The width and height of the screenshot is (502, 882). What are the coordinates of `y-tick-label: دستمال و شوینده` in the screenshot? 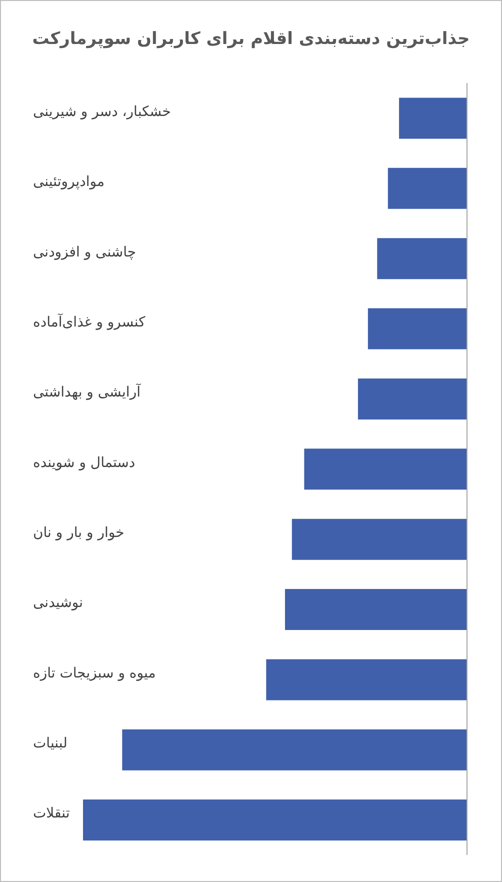 It's located at (84, 462).